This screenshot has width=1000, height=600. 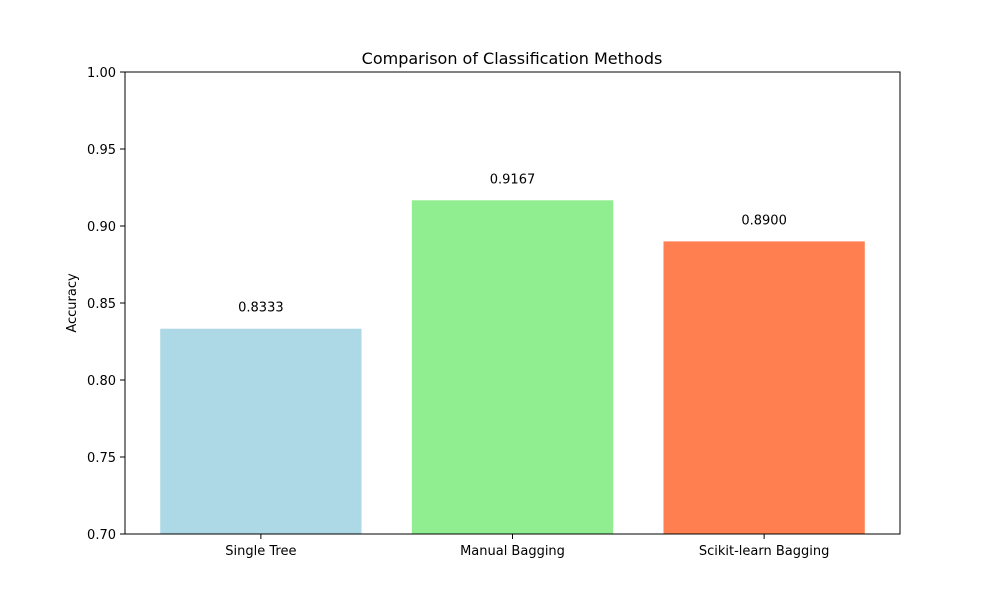 What do you see at coordinates (260, 551) in the screenshot?
I see `x-tick-label-0: Single Tree` at bounding box center [260, 551].